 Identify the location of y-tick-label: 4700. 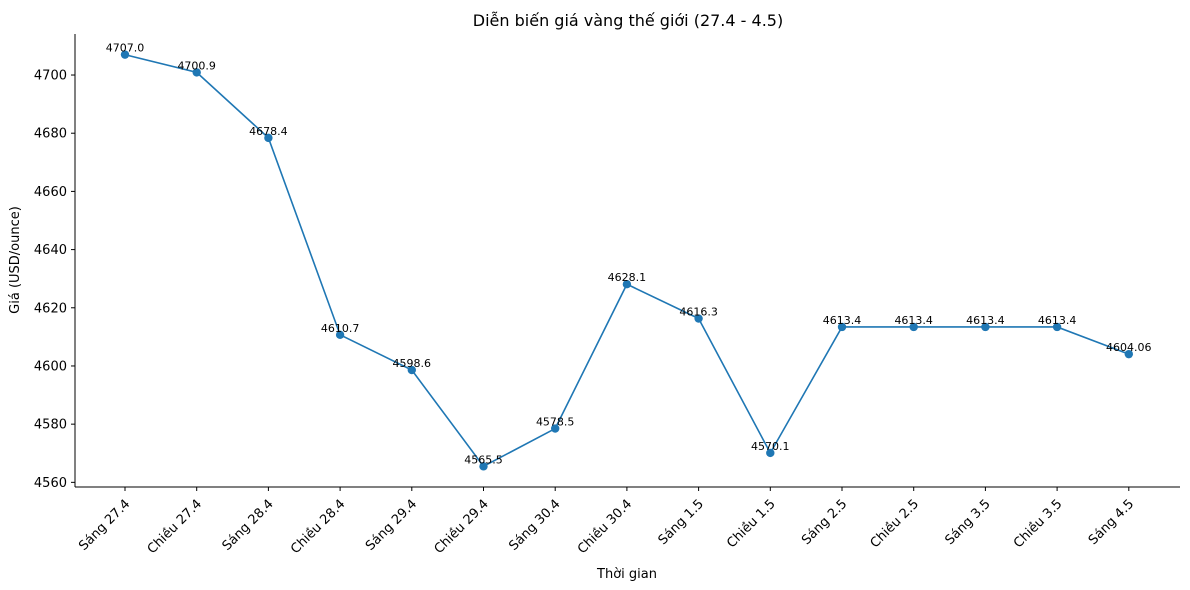
(50, 76).